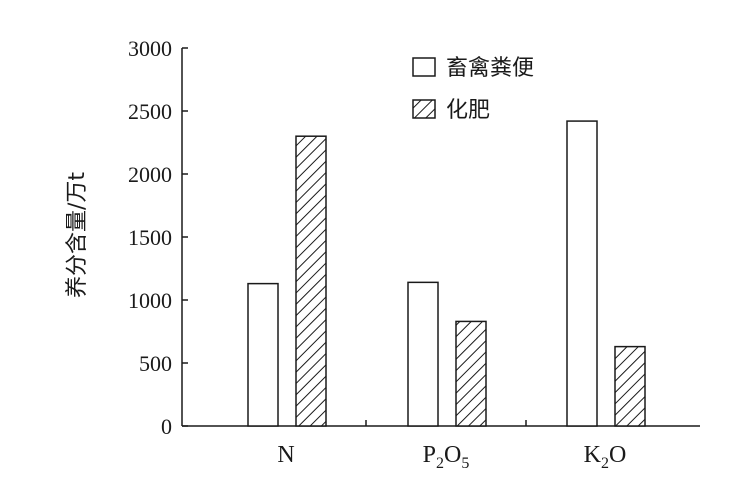  Describe the element at coordinates (465, 463) in the screenshot. I see `x-tick-label-subscript: 5` at that location.